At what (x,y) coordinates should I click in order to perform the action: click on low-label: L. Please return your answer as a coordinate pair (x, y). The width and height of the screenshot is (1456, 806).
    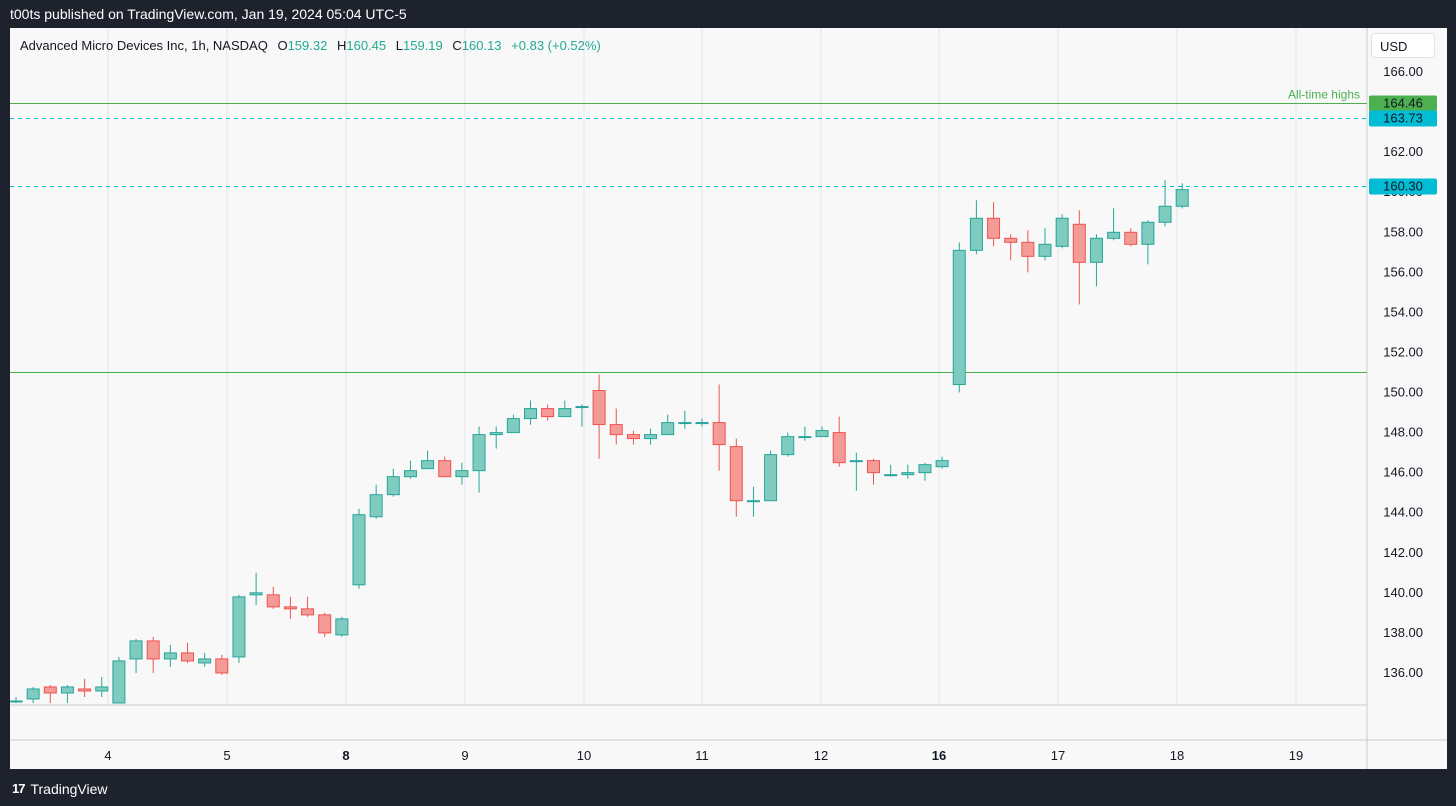
    Looking at the image, I should click on (399, 45).